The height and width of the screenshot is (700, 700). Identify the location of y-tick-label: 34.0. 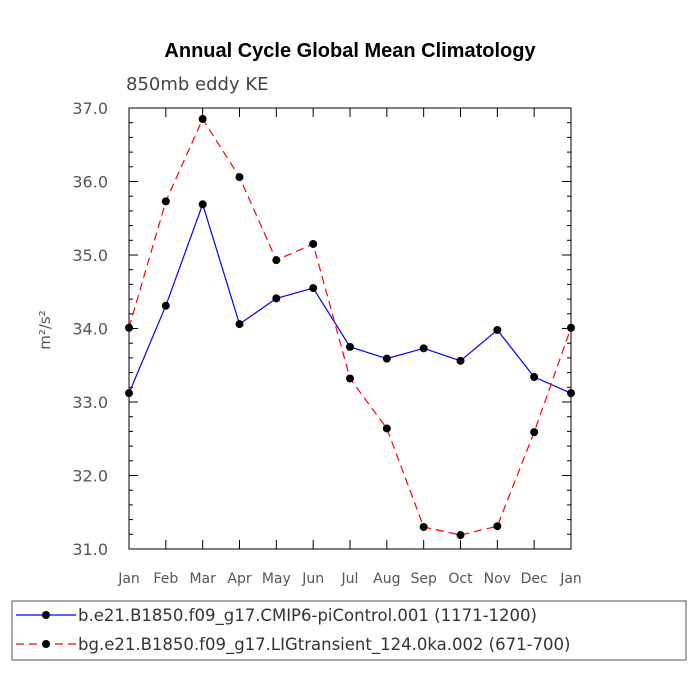
(90, 329).